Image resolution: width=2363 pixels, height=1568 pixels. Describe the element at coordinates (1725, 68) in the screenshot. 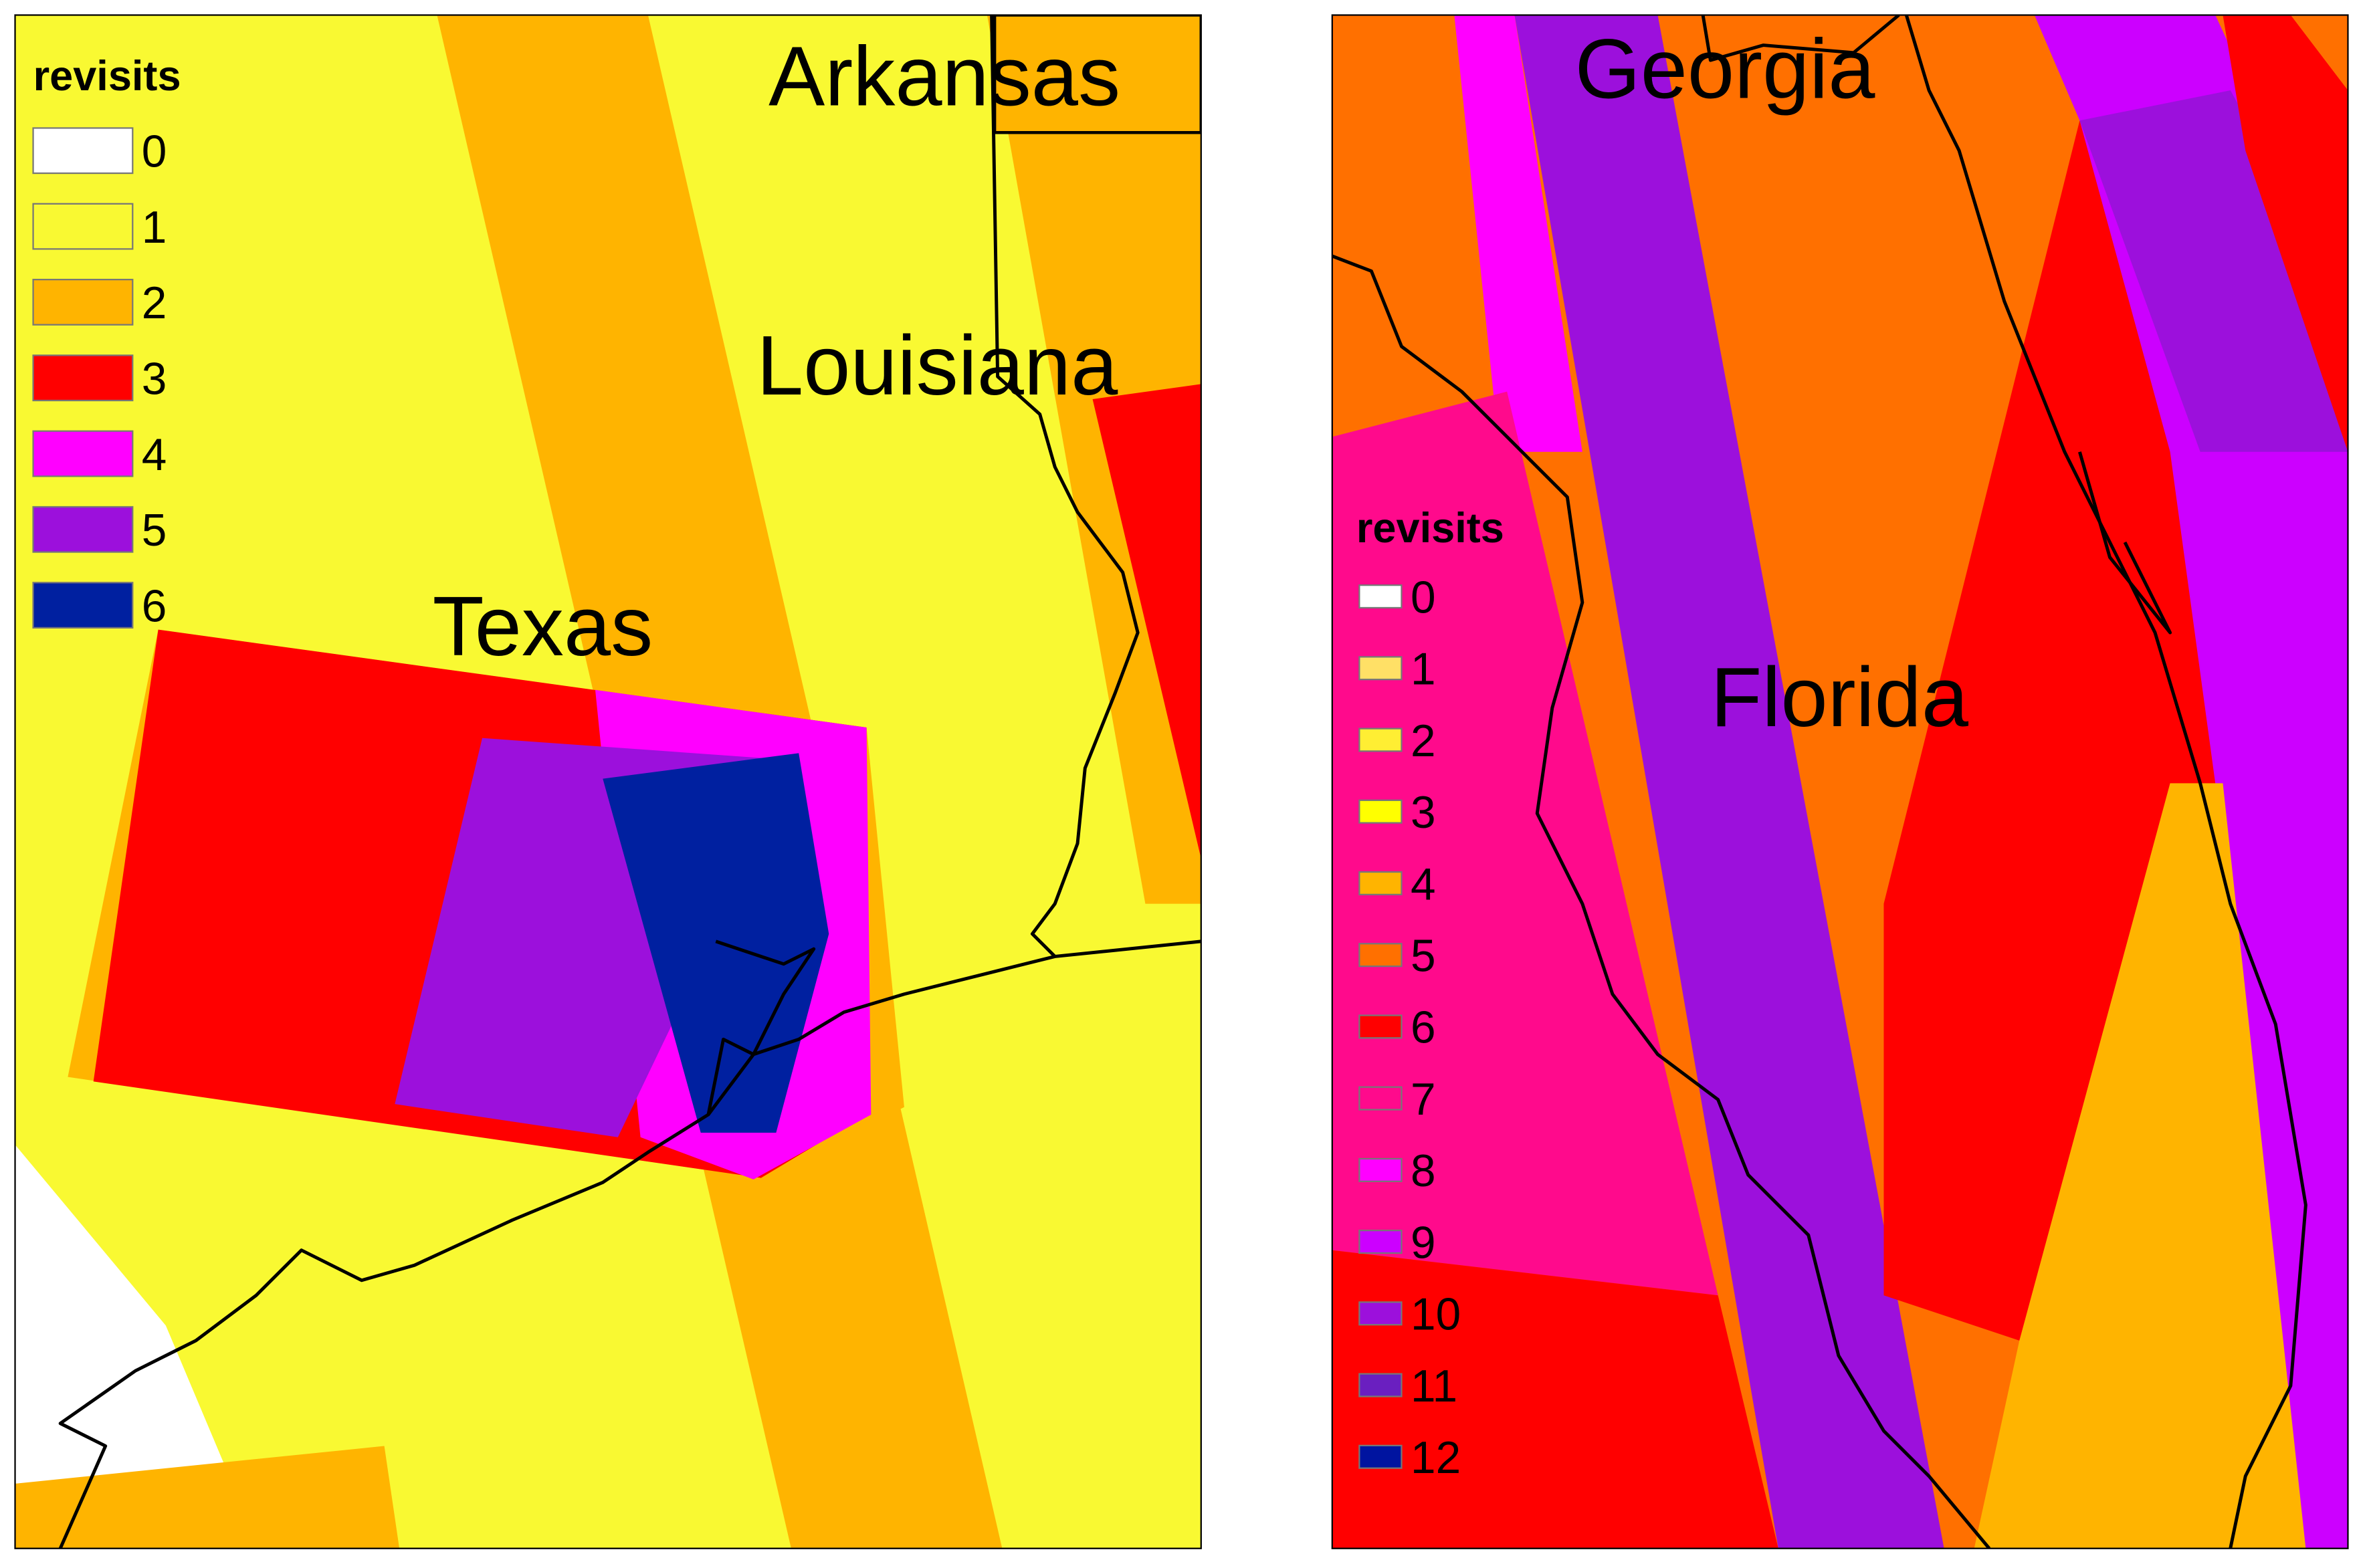

I see `state-label: Georgia` at that location.